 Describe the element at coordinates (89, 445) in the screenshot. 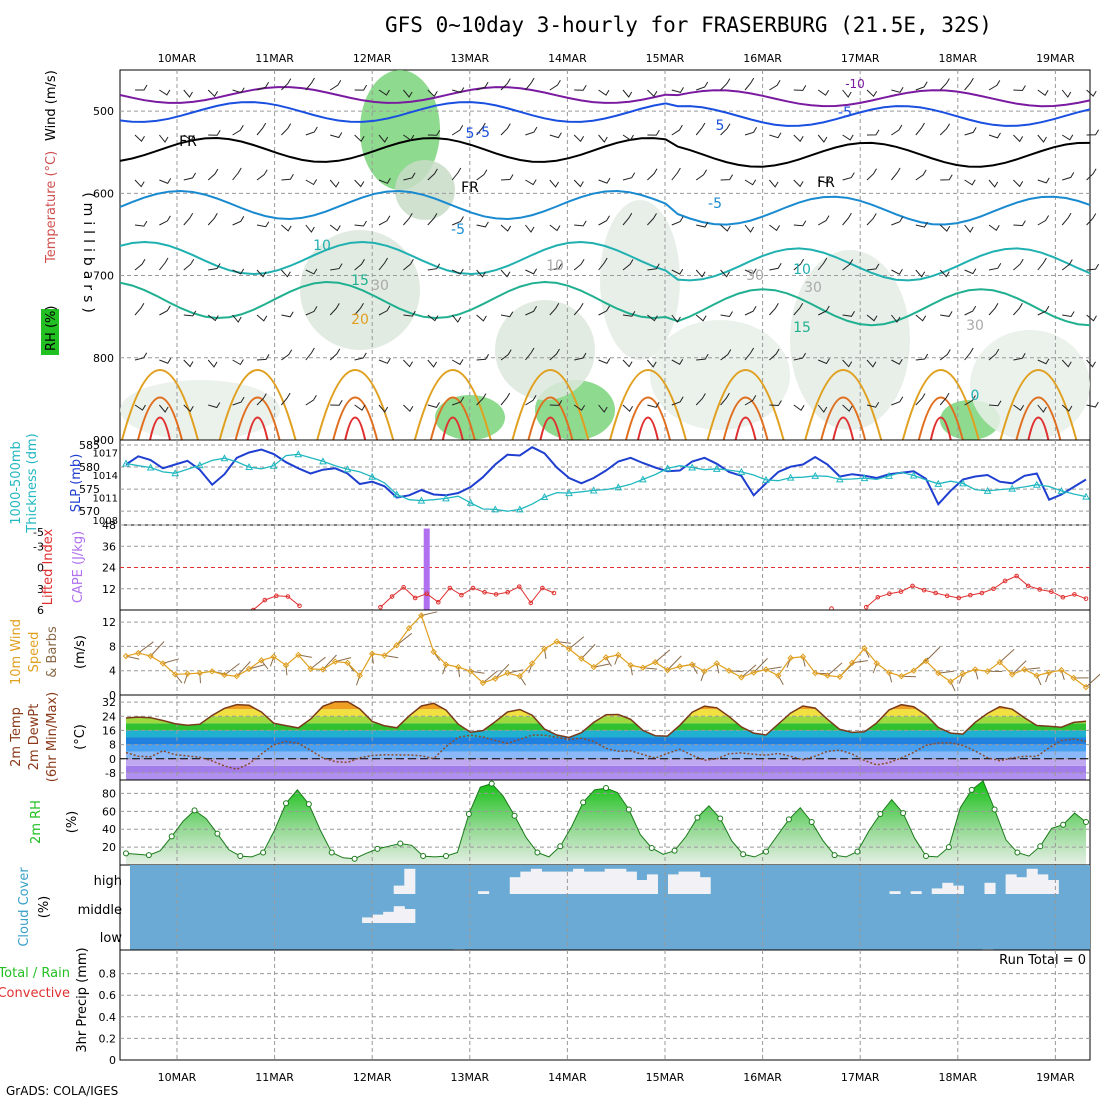

I see `thickness-tick: 585` at that location.